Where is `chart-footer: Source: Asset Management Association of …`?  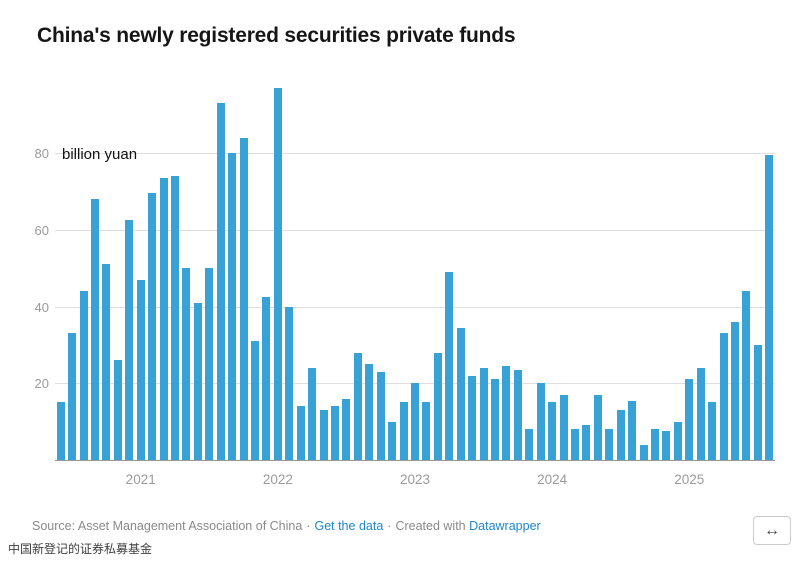 chart-footer: Source: Asset Management Association of … is located at coordinates (286, 526).